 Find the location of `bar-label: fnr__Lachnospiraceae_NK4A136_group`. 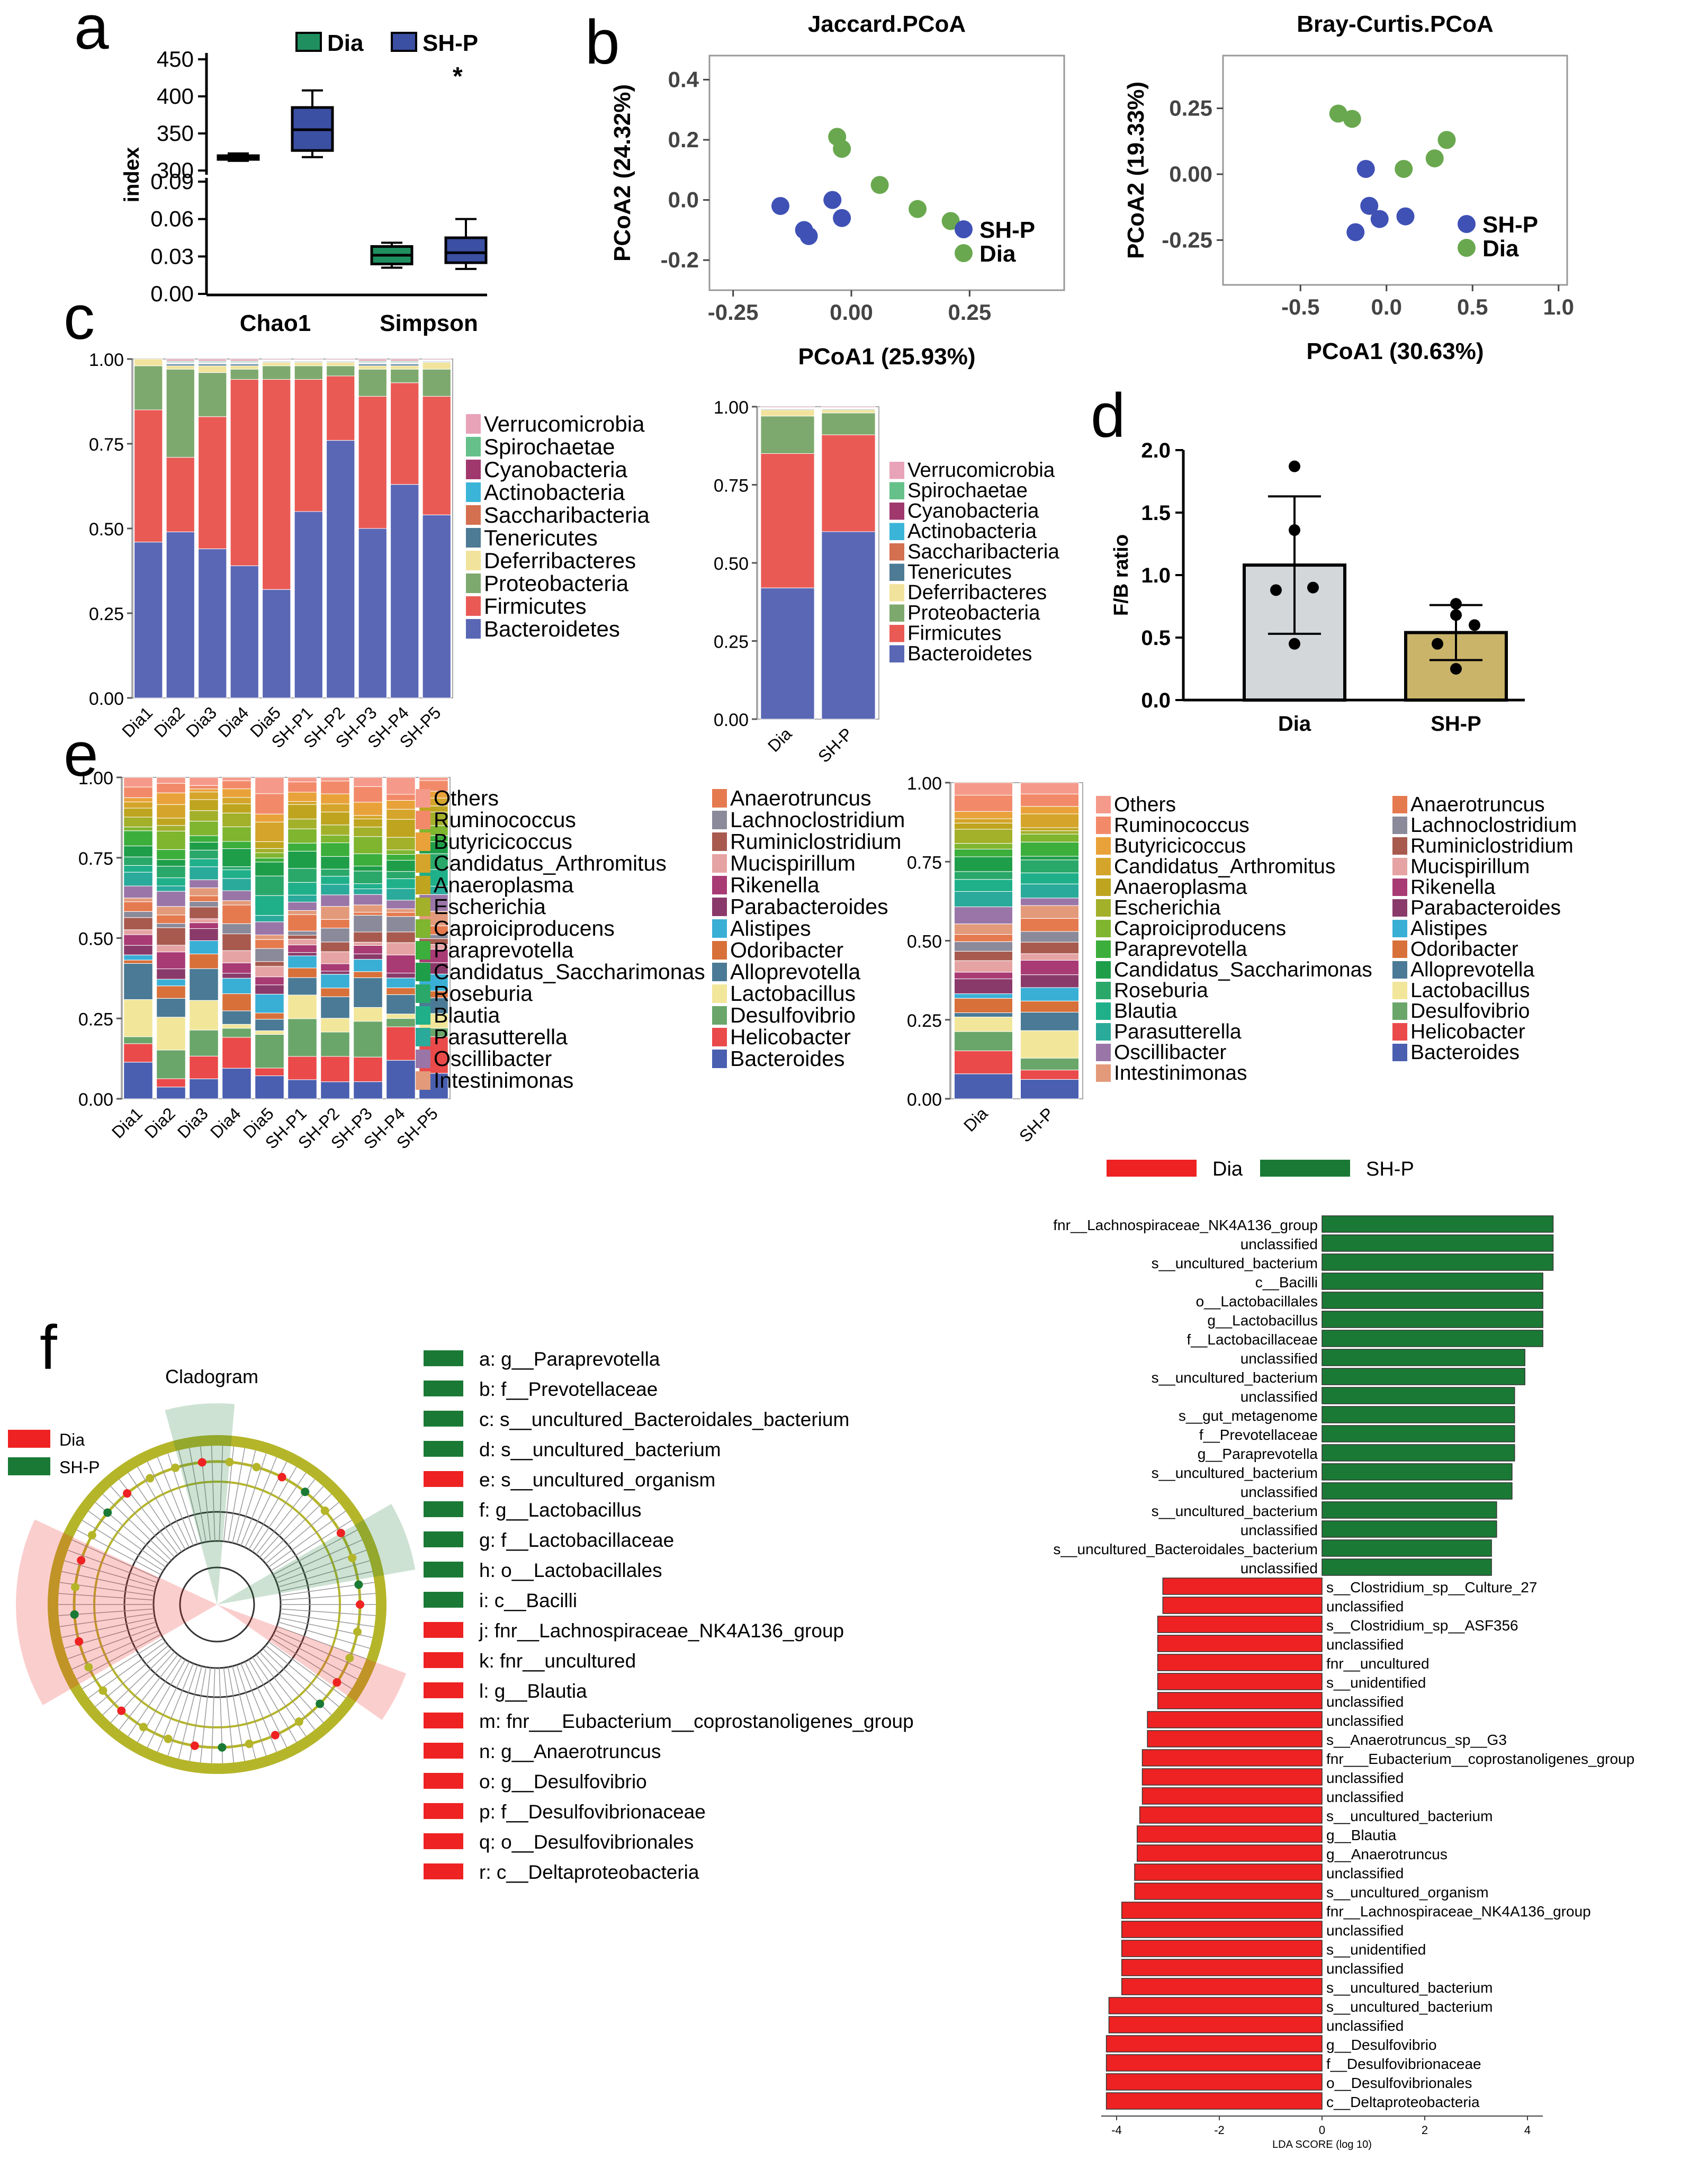

bar-label: fnr__Lachnospiraceae_NK4A136_group is located at coordinates (1458, 1911).